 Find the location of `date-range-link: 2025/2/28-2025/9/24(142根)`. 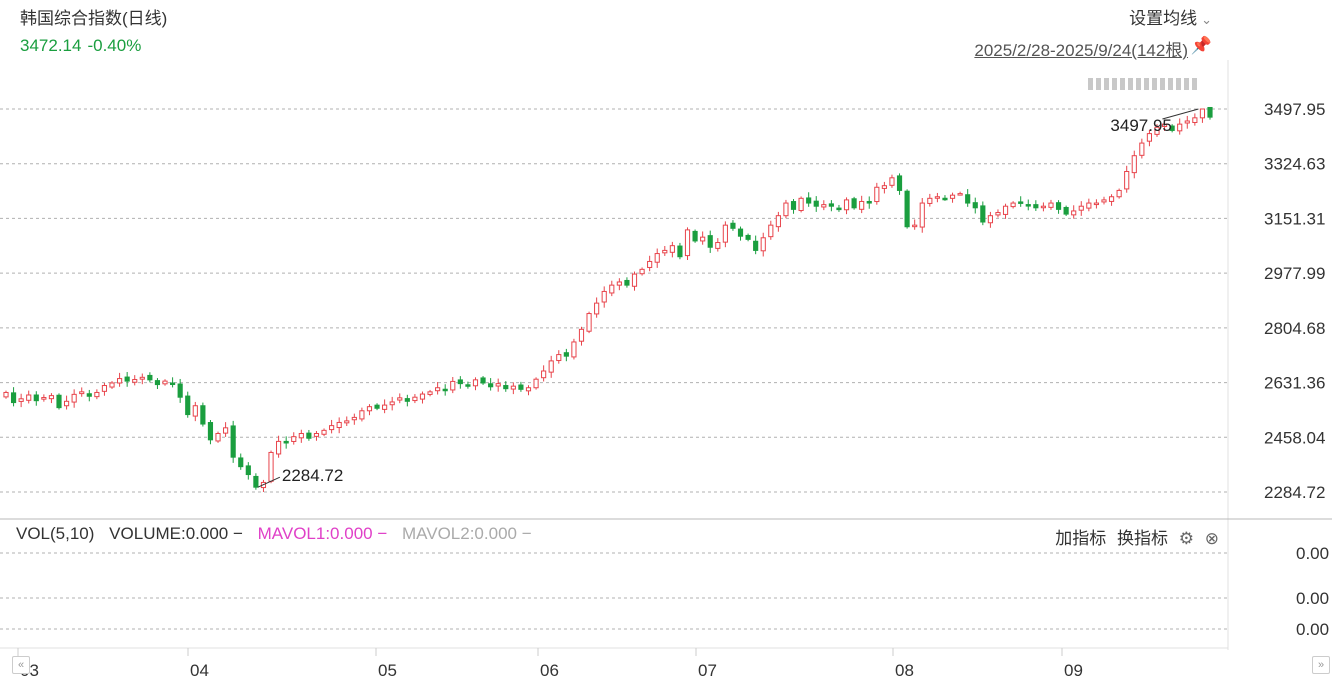

date-range-link: 2025/2/28-2025/9/24(142根) is located at coordinates (1081, 50).